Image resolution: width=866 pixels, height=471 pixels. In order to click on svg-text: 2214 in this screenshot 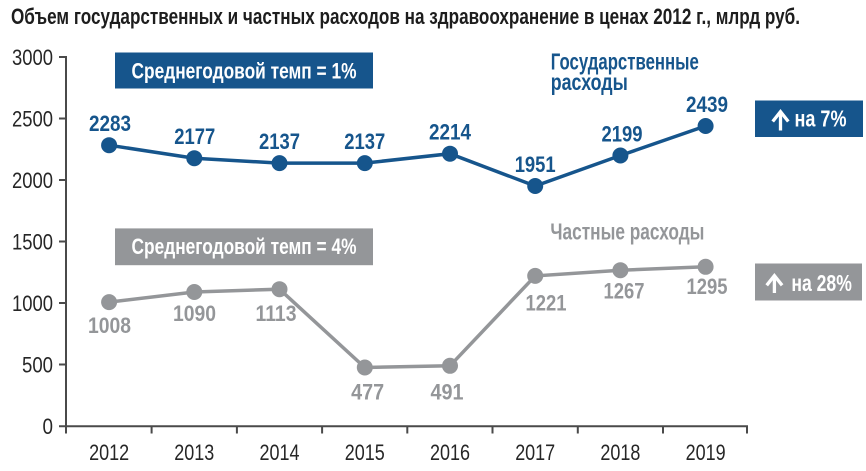, I will do `click(450, 132)`.